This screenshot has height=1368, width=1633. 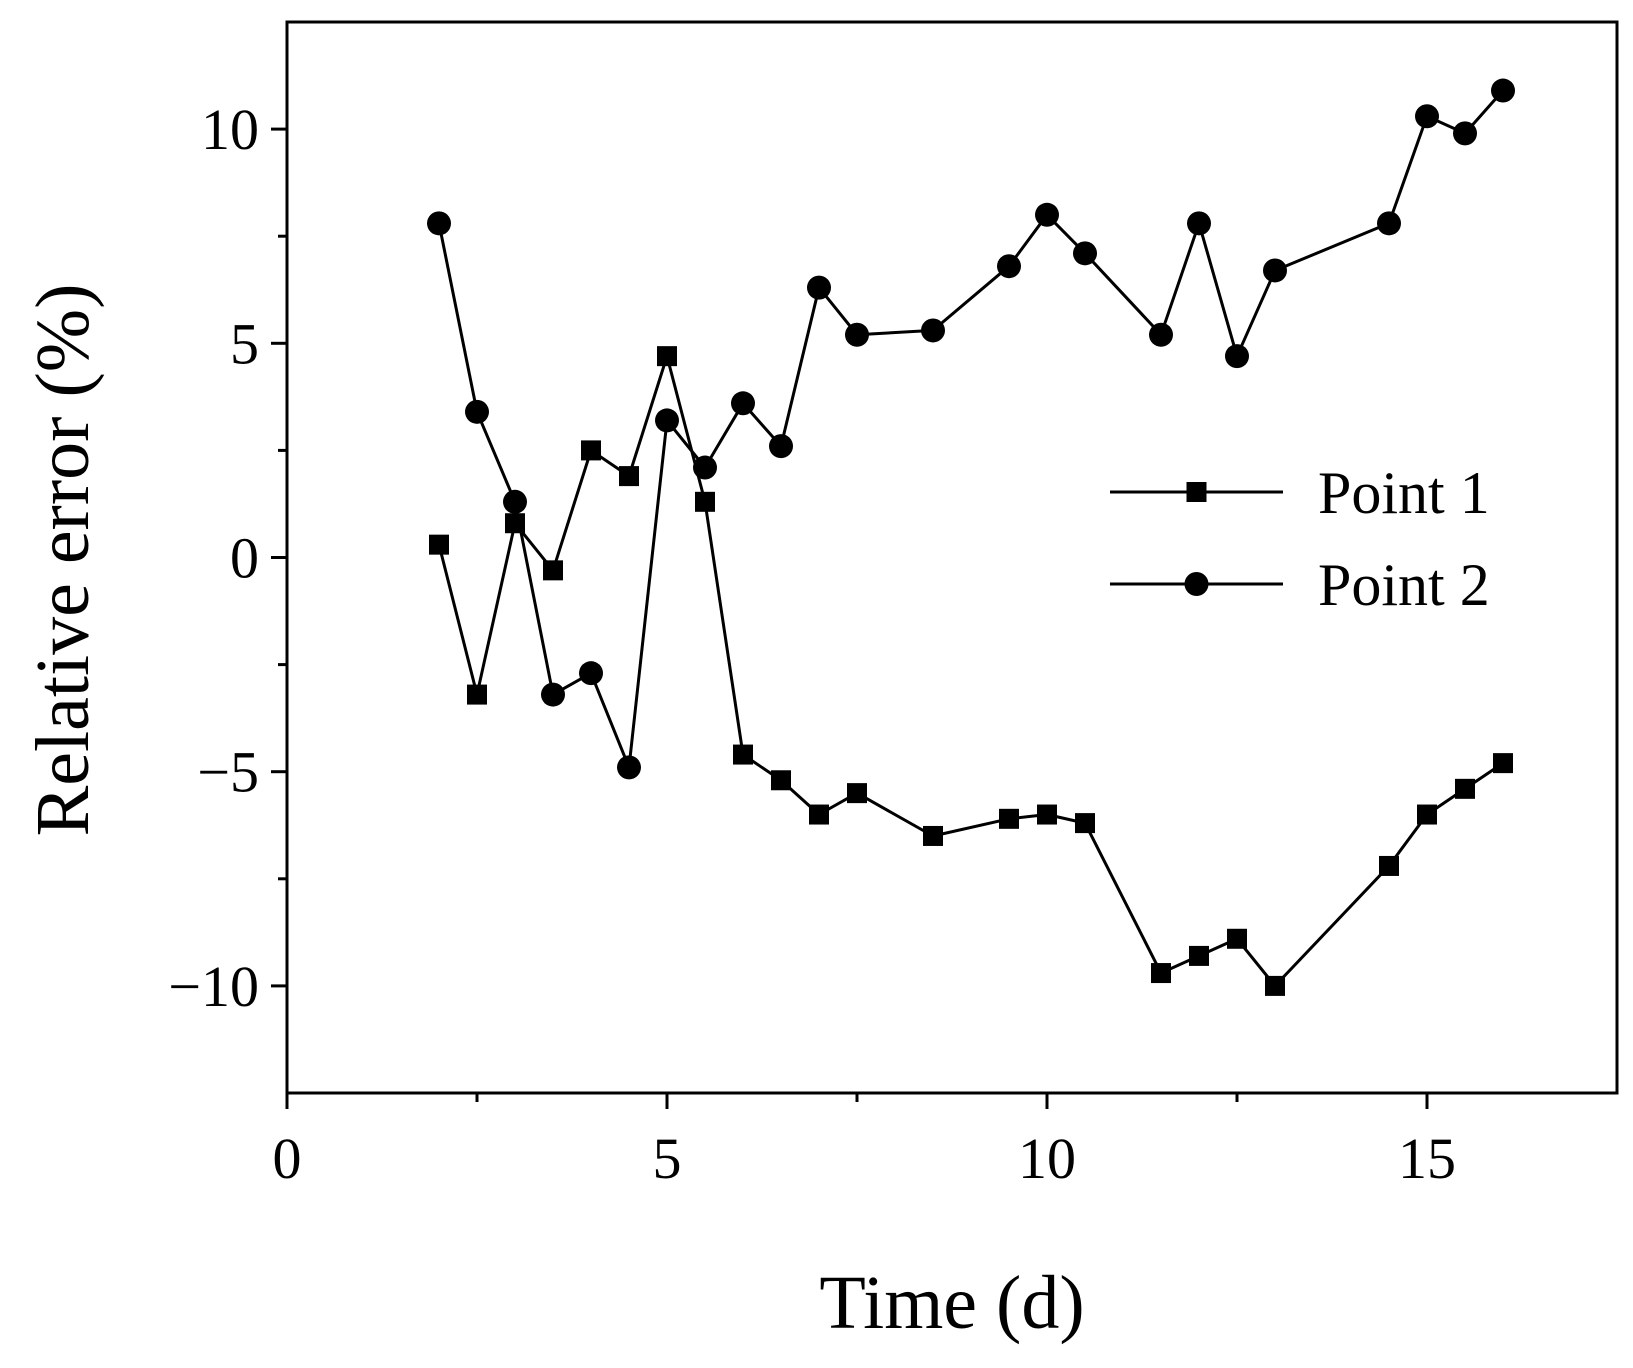 What do you see at coordinates (951, 1303) in the screenshot?
I see `x-axis-title: Time (d)` at bounding box center [951, 1303].